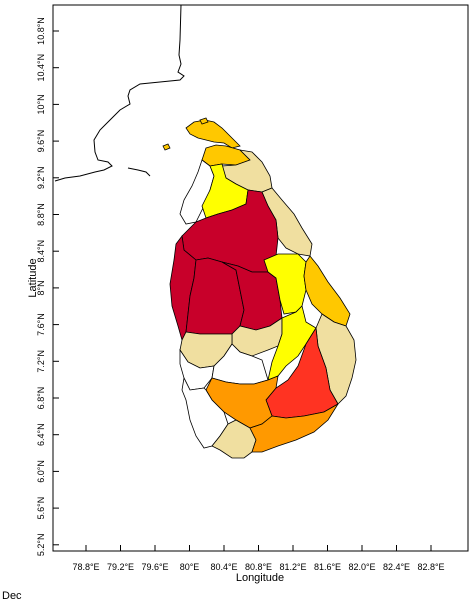 This screenshot has height=604, width=472. I want to click on x-tick-label: 82.0°E, so click(361, 567).